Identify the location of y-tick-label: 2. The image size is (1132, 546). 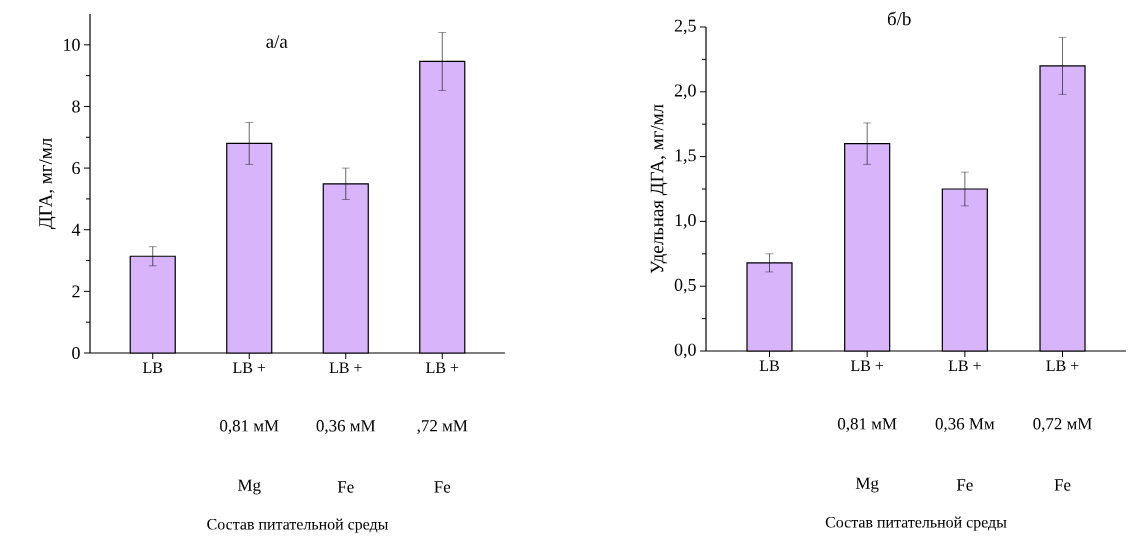
(76, 291).